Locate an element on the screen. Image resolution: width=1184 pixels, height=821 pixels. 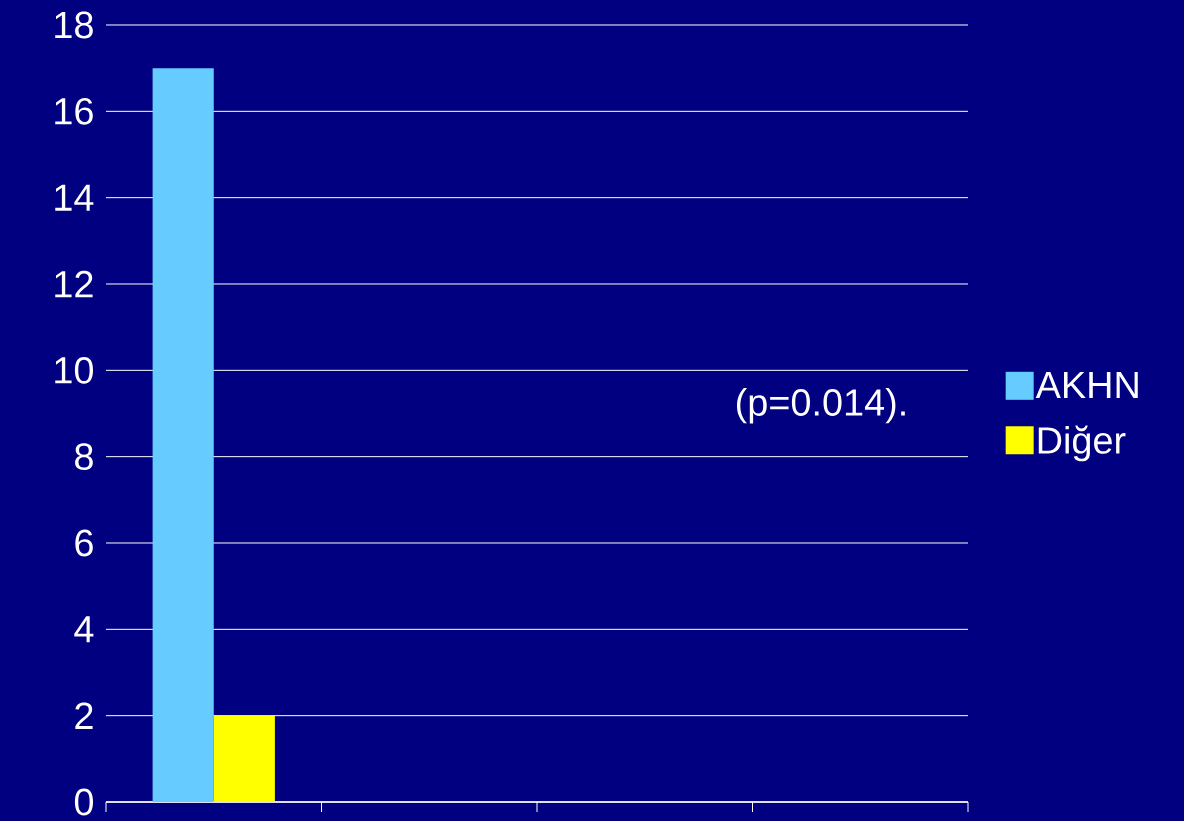
annotation: (p=0.014). is located at coordinates (820, 406).